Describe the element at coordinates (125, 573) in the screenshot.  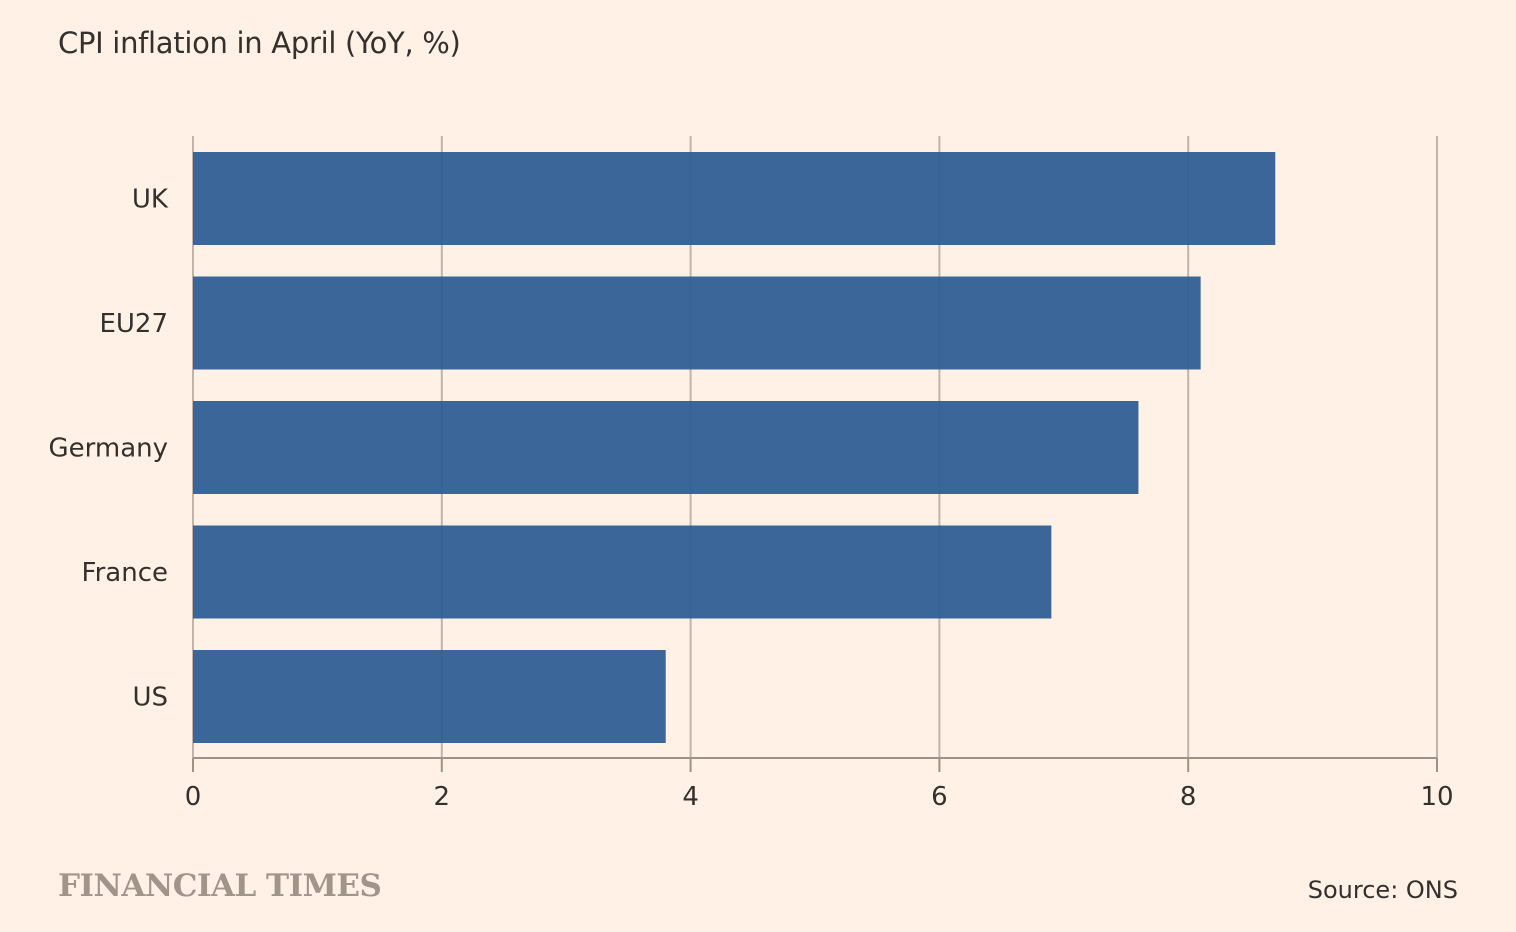
I see `category-label: France` at that location.